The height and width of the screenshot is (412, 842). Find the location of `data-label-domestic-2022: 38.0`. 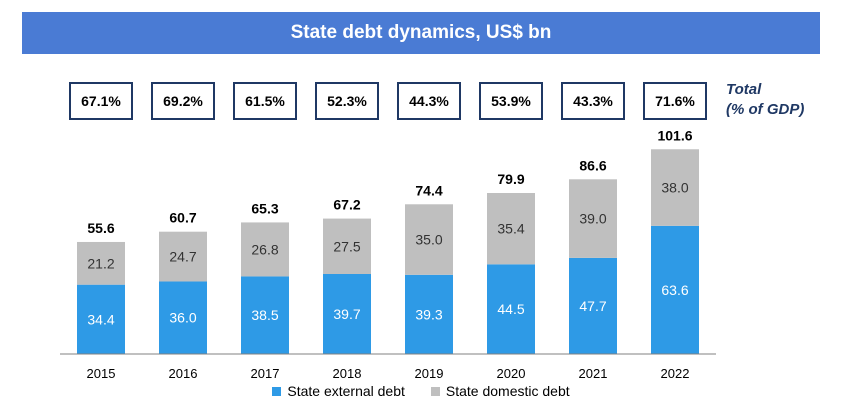

data-label-domestic-2022: 38.0 is located at coordinates (674, 188).